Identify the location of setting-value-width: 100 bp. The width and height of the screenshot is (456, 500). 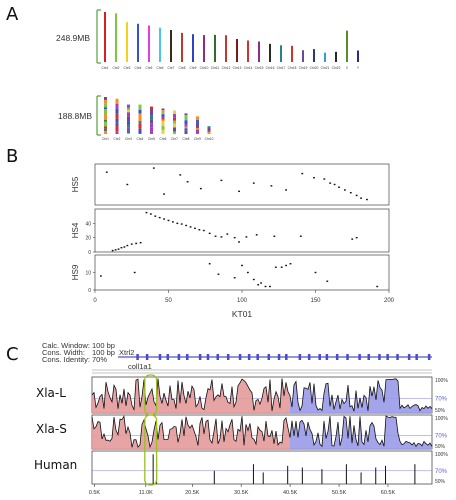
(103, 352).